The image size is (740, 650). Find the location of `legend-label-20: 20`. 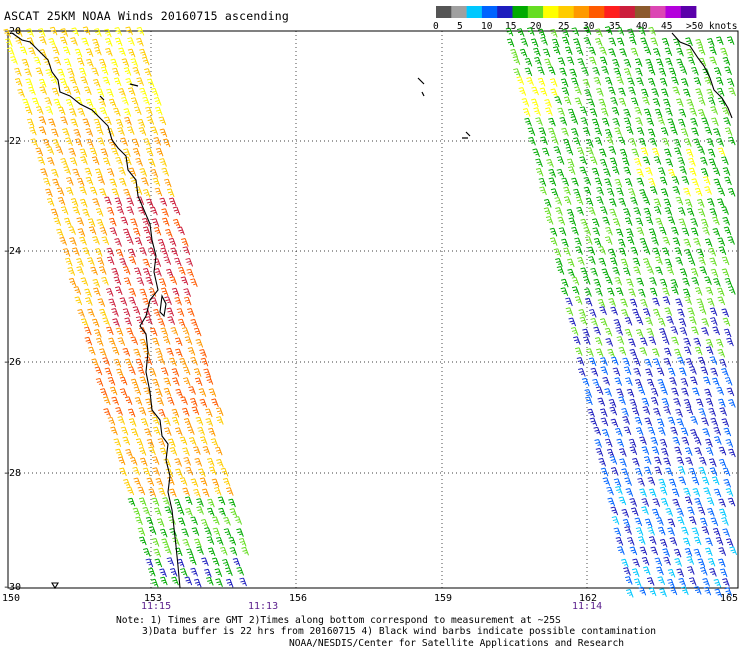

legend-label-20: 20 is located at coordinates (536, 26).